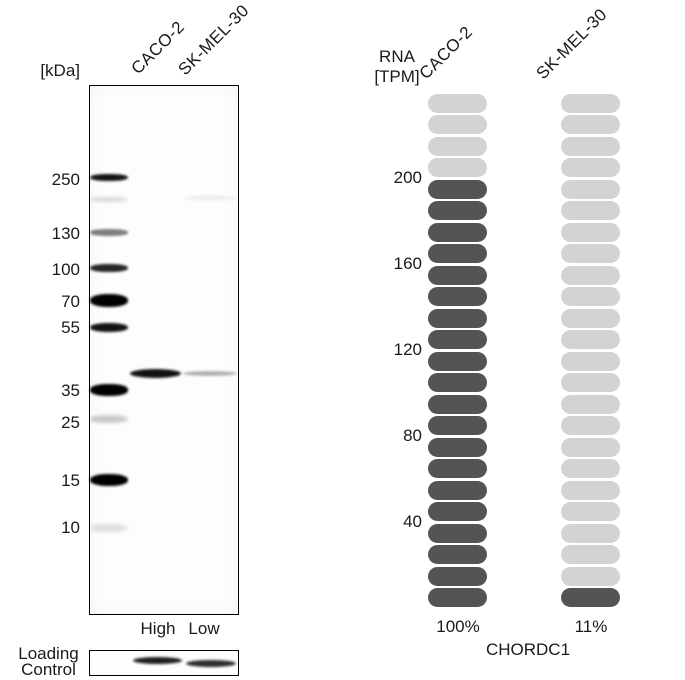 The image size is (685, 680). I want to click on wb-band-skmel30-38kda, so click(210, 373).